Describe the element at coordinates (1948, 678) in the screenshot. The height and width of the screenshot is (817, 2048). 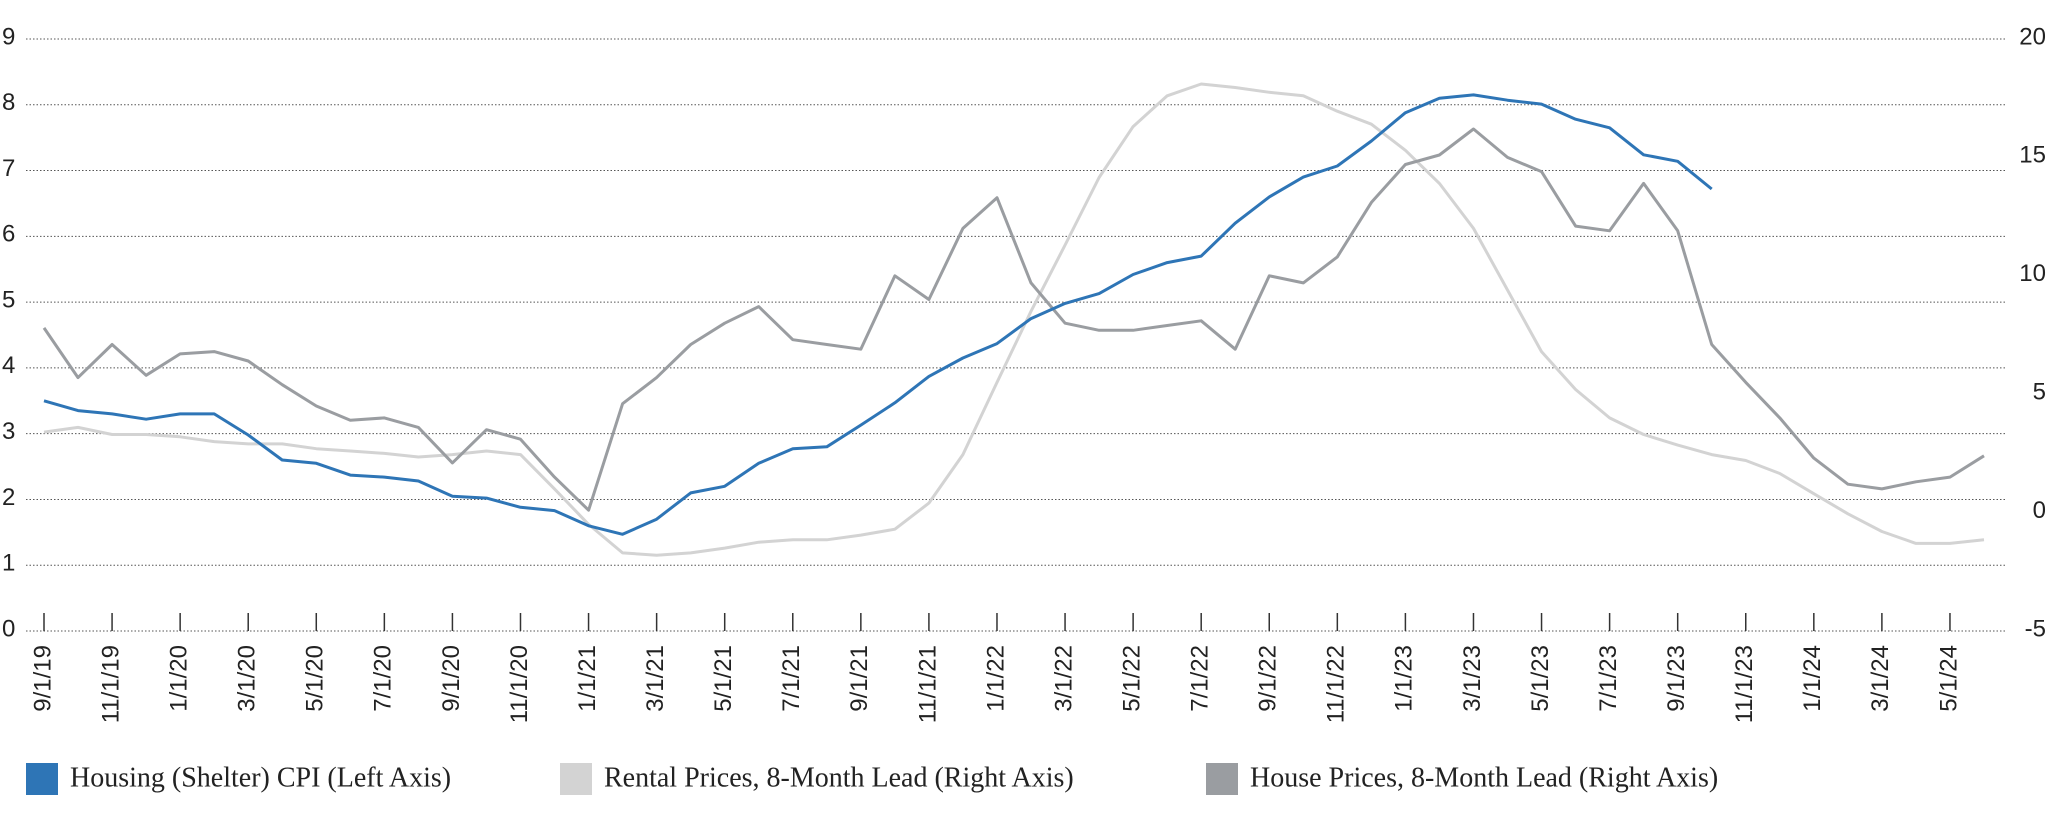
I see `x-tick-label: 5/1/24` at that location.